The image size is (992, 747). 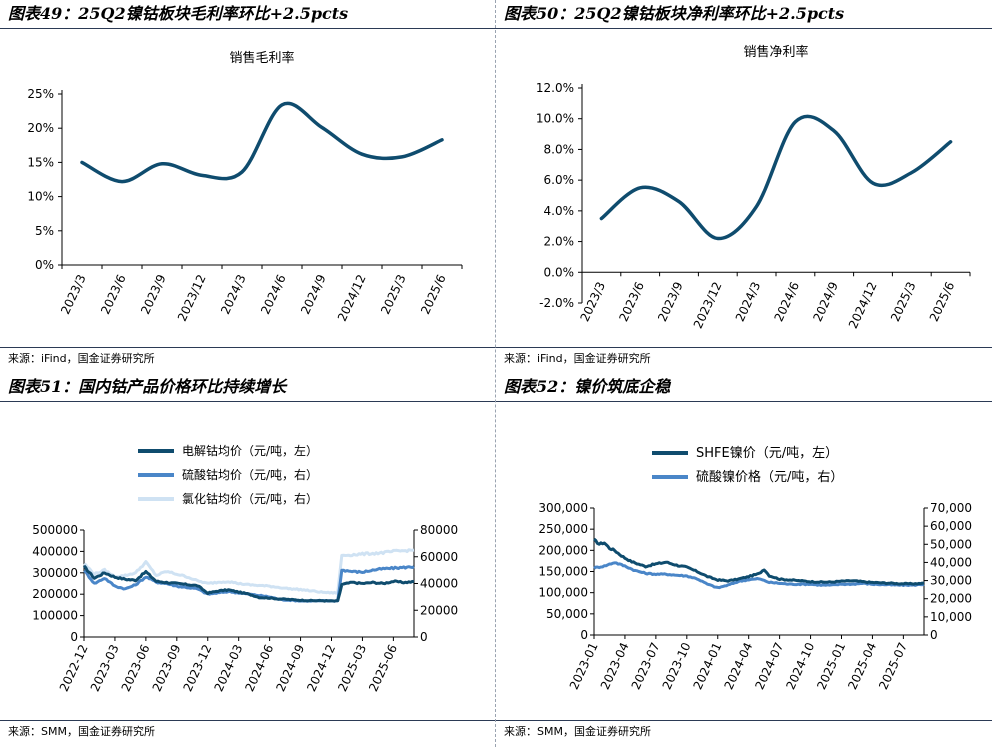 I want to click on x-tick-label: 2025-04, so click(x=862, y=665).